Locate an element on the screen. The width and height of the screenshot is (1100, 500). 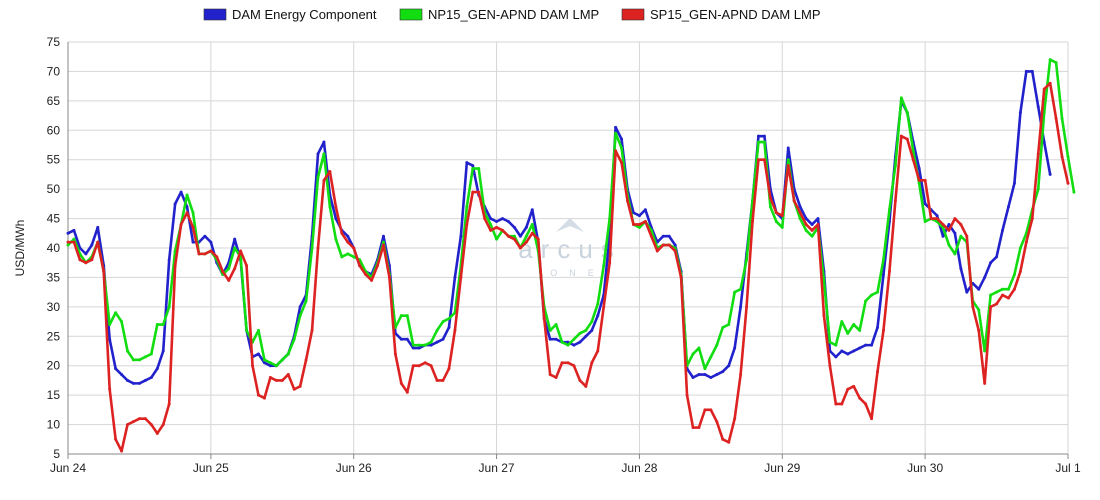
x-tick-label: Jun 27 is located at coordinates (497, 468).